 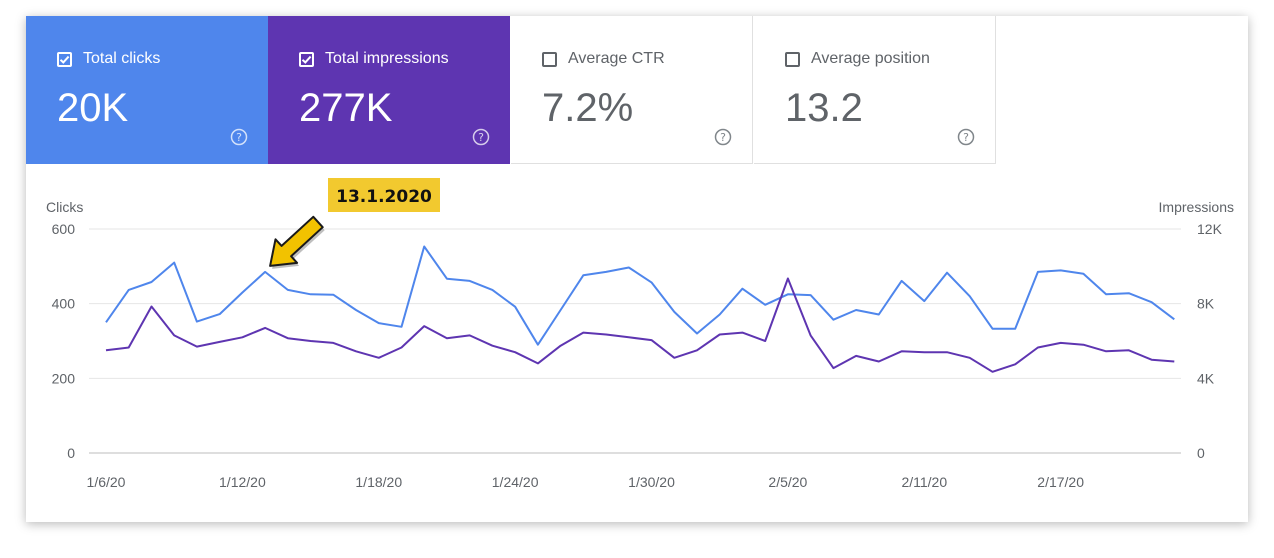 What do you see at coordinates (515, 482) in the screenshot?
I see `x-tick-label: 1/24/20` at bounding box center [515, 482].